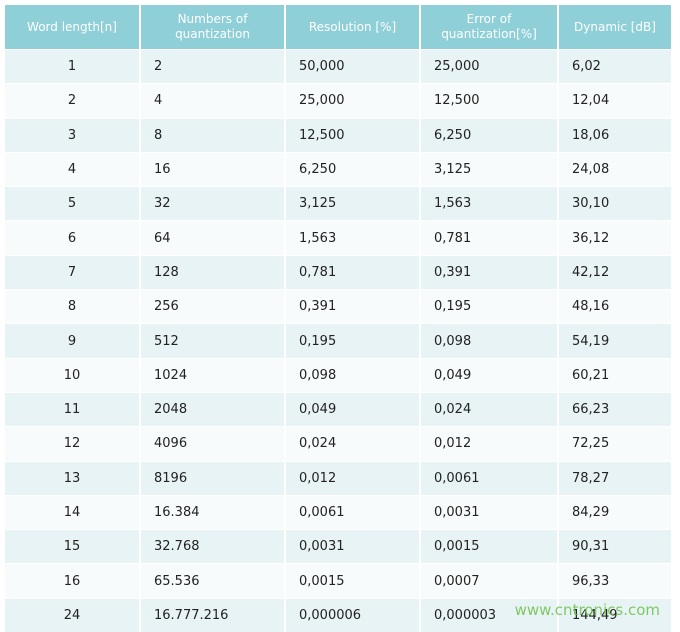 The width and height of the screenshot is (680, 632). Describe the element at coordinates (353, 546) in the screenshot. I see `table-cell: 0,0031` at that location.